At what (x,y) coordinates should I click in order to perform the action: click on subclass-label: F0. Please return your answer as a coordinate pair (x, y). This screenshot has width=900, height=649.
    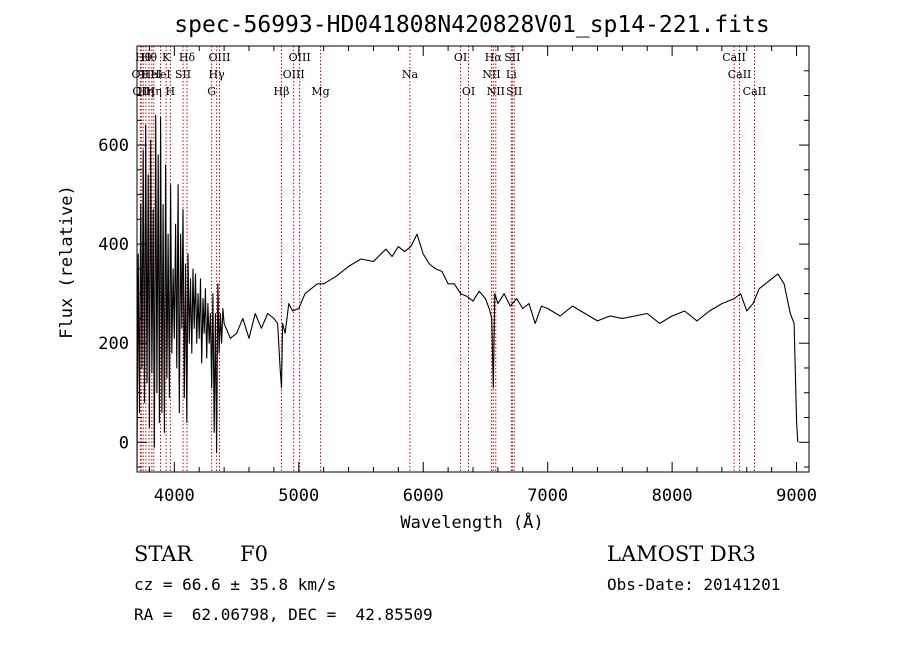
    Looking at the image, I should click on (254, 554).